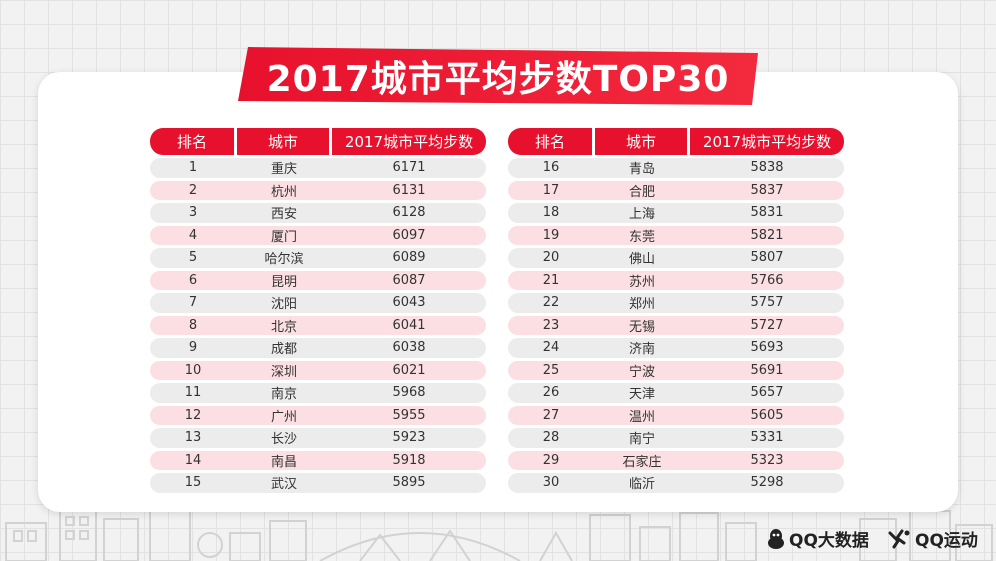  I want to click on rank-cell: 25, so click(551, 370).